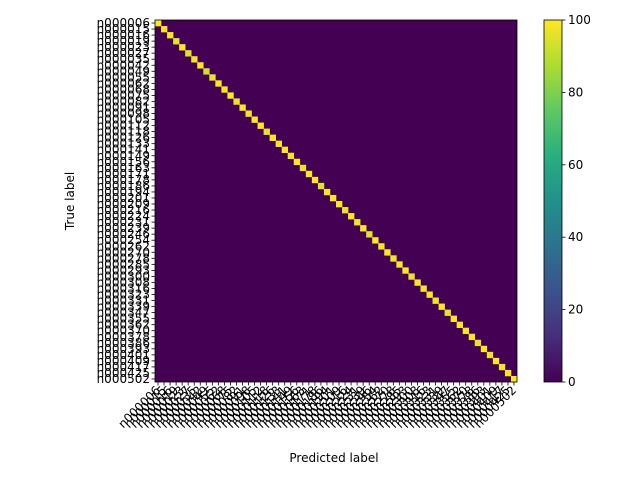 The image size is (640, 484). Describe the element at coordinates (123, 295) in the screenshot. I see `y-tick-label: n000323` at that location.